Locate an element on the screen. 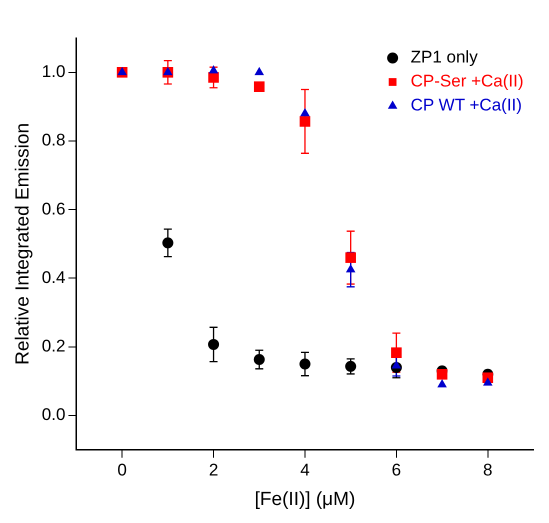  x-tick-label: 2 is located at coordinates (213, 470).